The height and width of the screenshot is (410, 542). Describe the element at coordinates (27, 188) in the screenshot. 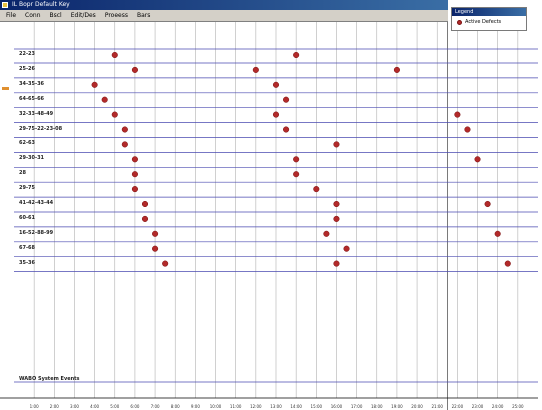

I see `row-label: 29-75` at that location.